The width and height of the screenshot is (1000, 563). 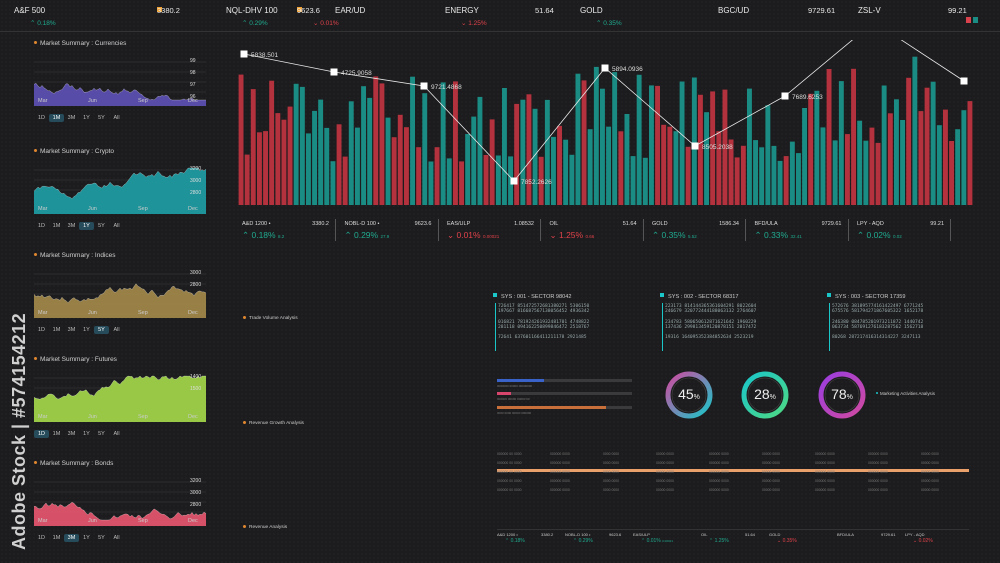 What do you see at coordinates (831, 224) in the screenshot?
I see `stat-value: 9729.61` at bounding box center [831, 224].